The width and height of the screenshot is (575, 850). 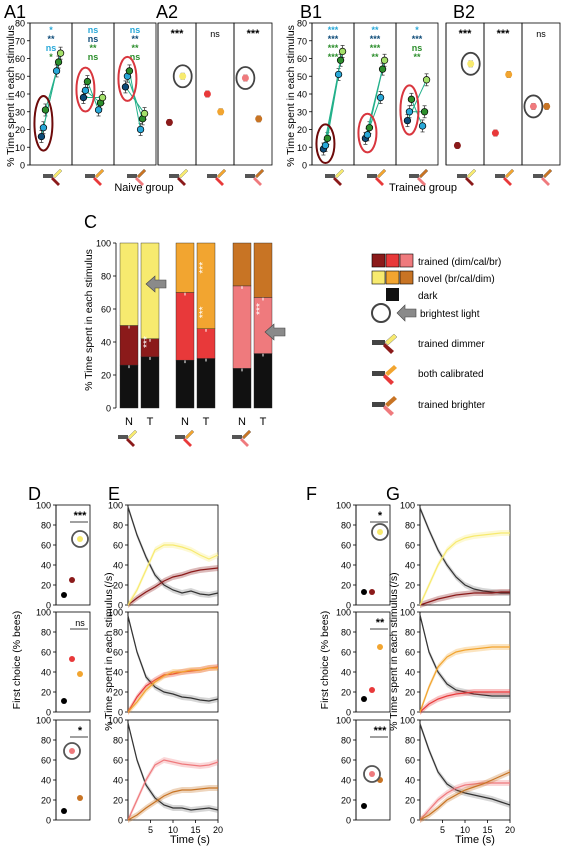 I want to click on data-point-A1, so click(x=140, y=129).